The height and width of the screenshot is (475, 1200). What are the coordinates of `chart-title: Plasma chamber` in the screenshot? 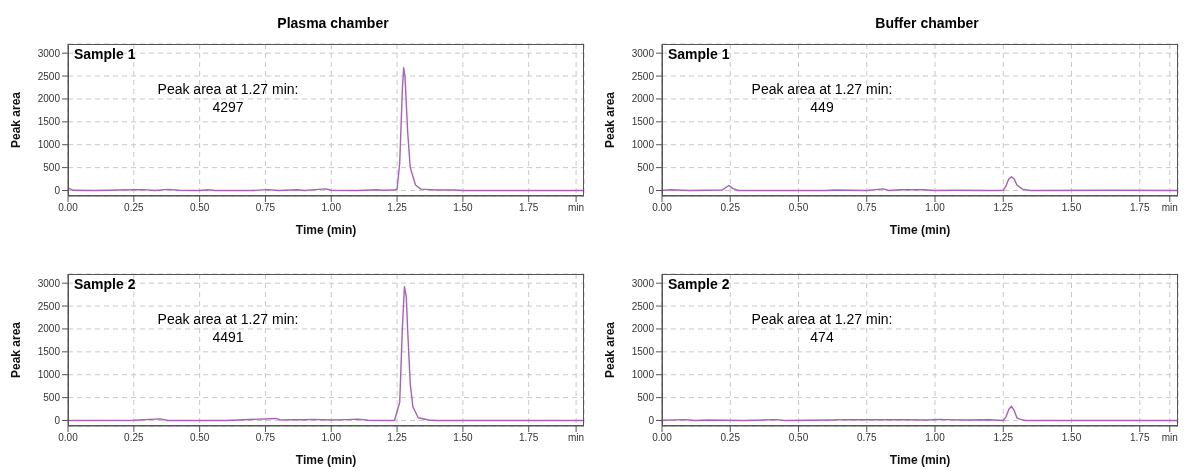 It's located at (333, 23).